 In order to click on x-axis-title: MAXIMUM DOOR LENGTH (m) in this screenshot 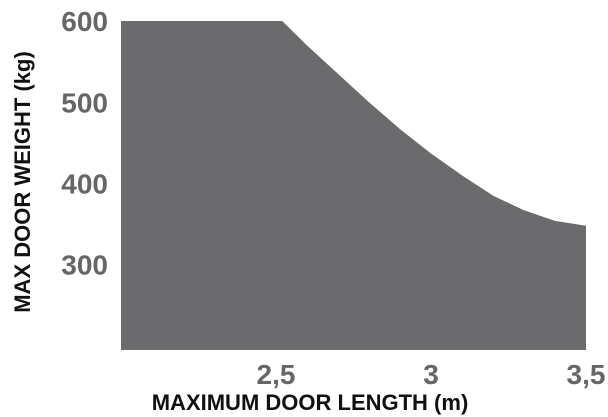, I will do `click(310, 402)`.